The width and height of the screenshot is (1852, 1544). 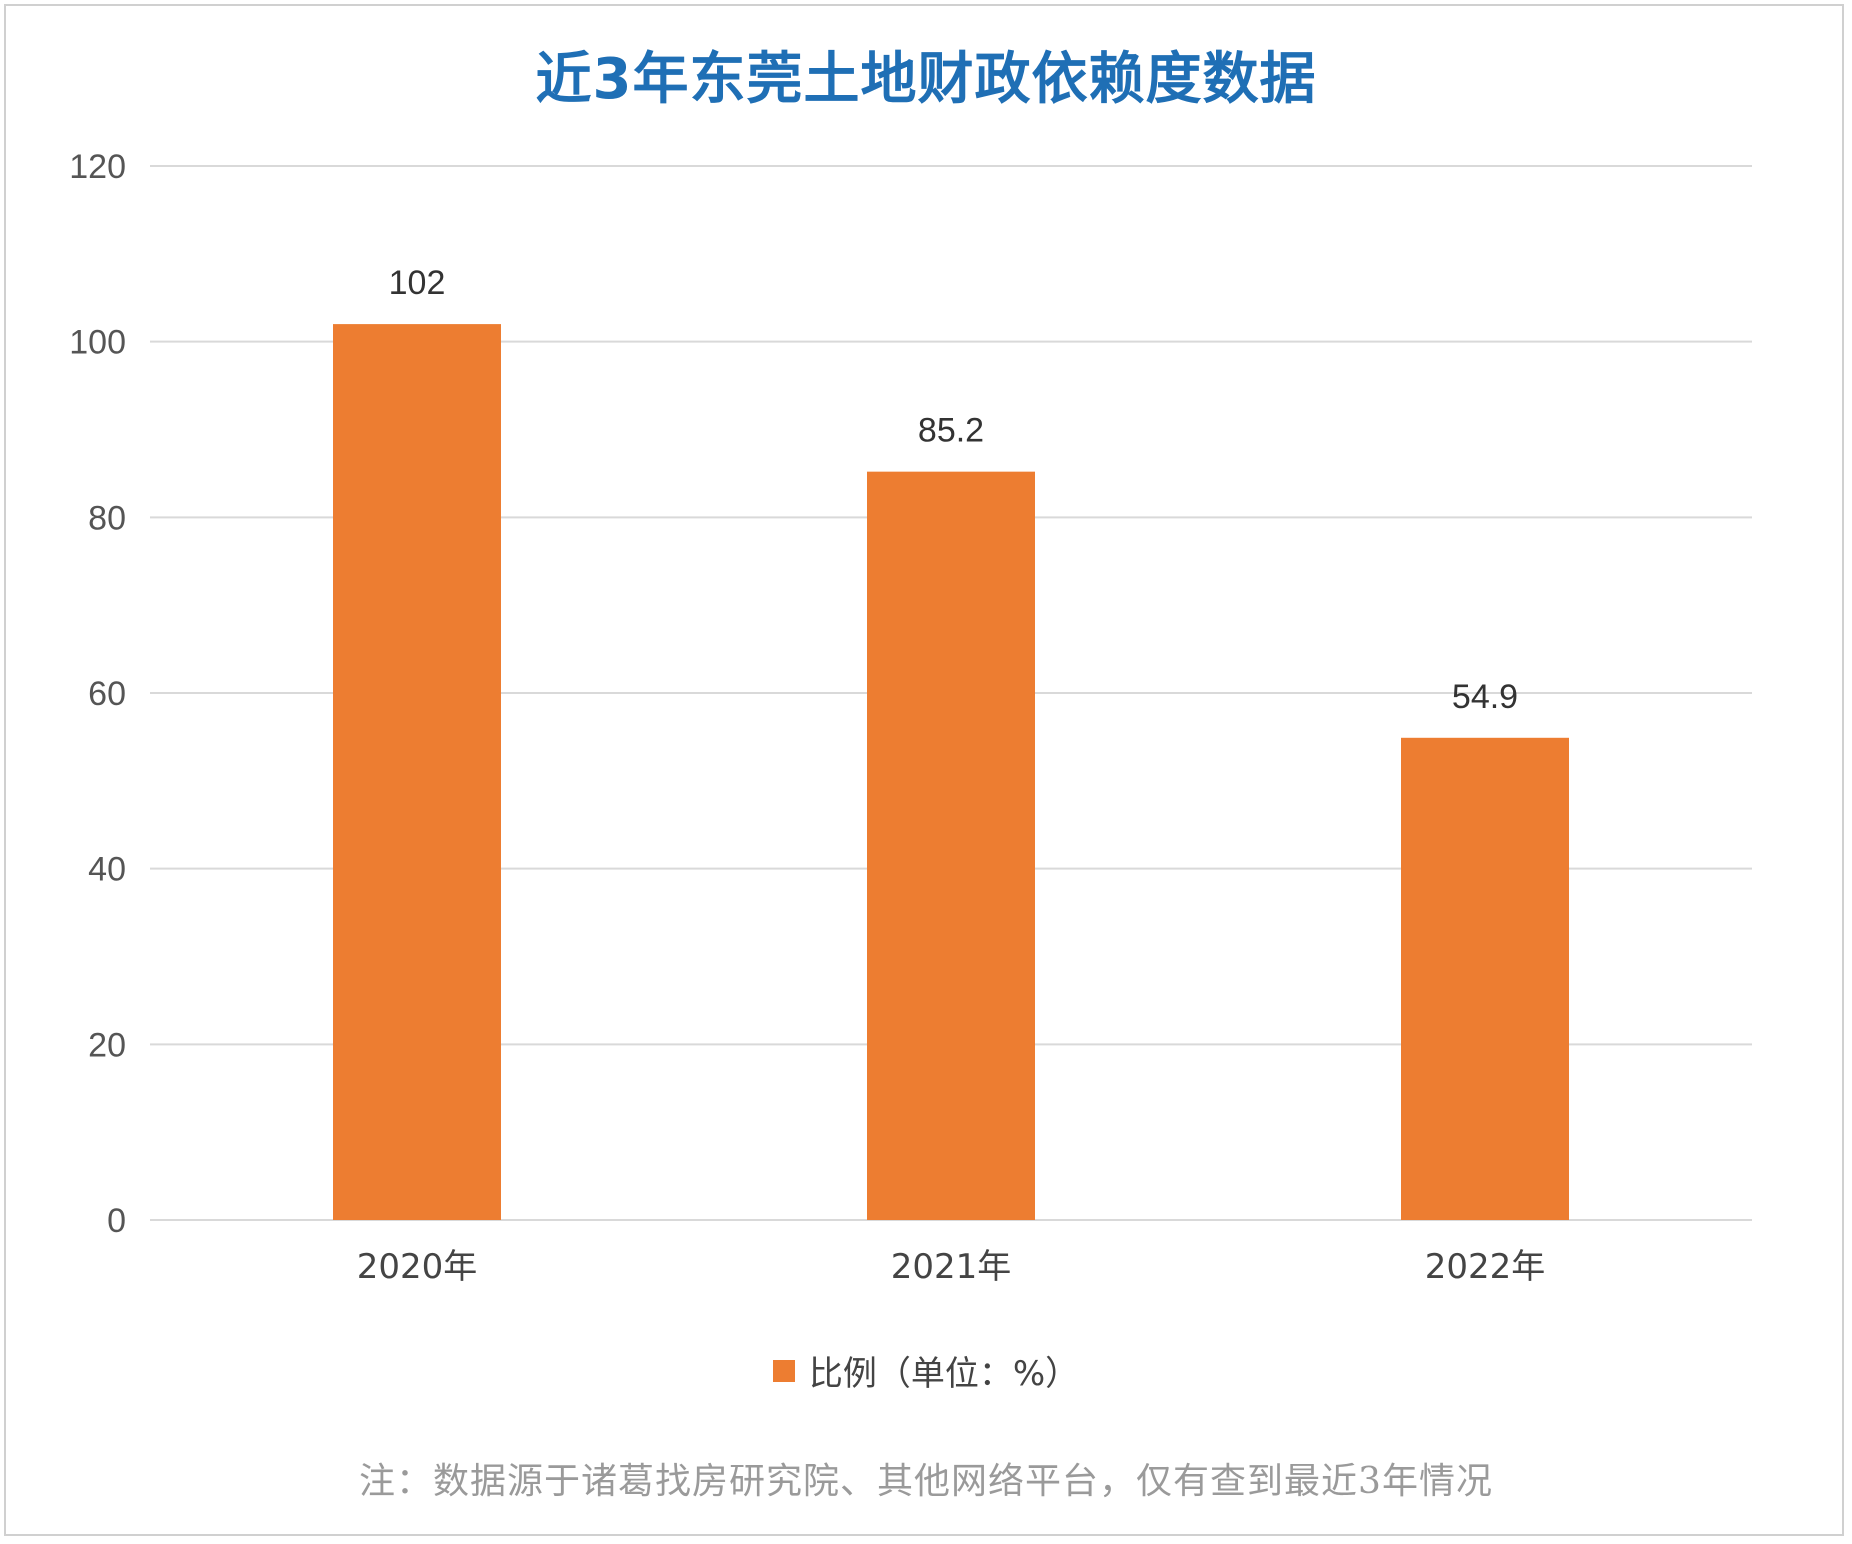 I want to click on data-label: 85.2, so click(x=951, y=431).